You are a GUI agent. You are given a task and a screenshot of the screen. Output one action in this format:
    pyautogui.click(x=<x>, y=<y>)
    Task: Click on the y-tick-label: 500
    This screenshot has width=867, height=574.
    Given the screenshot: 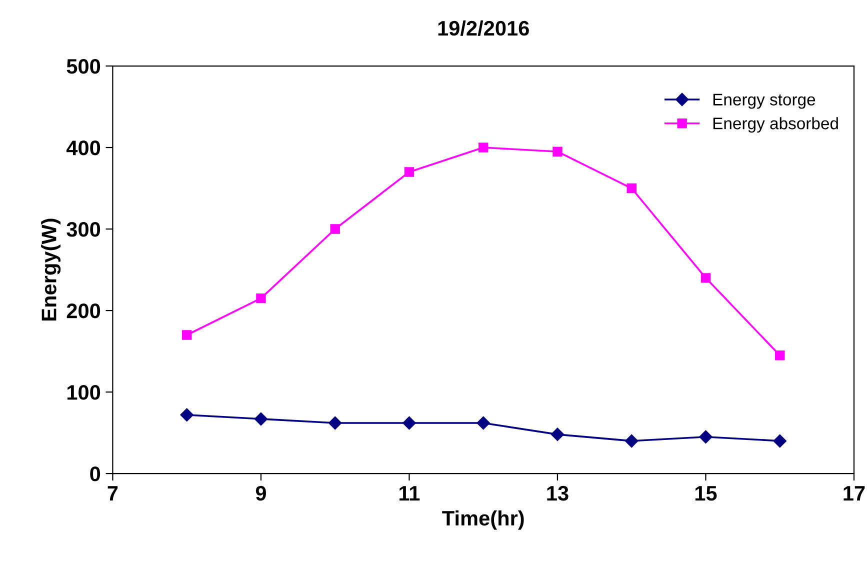 What is the action you would take?
    pyautogui.click(x=83, y=66)
    